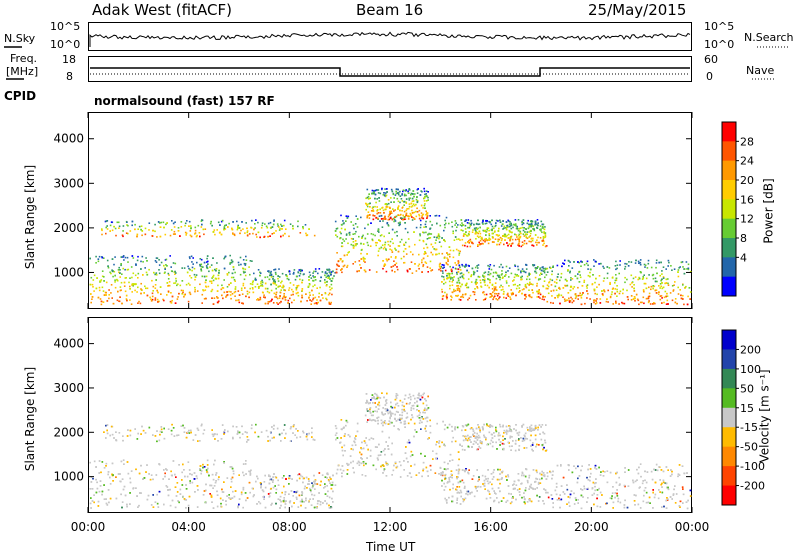  Describe the element at coordinates (719, 26) in the screenshot. I see `nsearch-tick-top: 10^5` at that location.